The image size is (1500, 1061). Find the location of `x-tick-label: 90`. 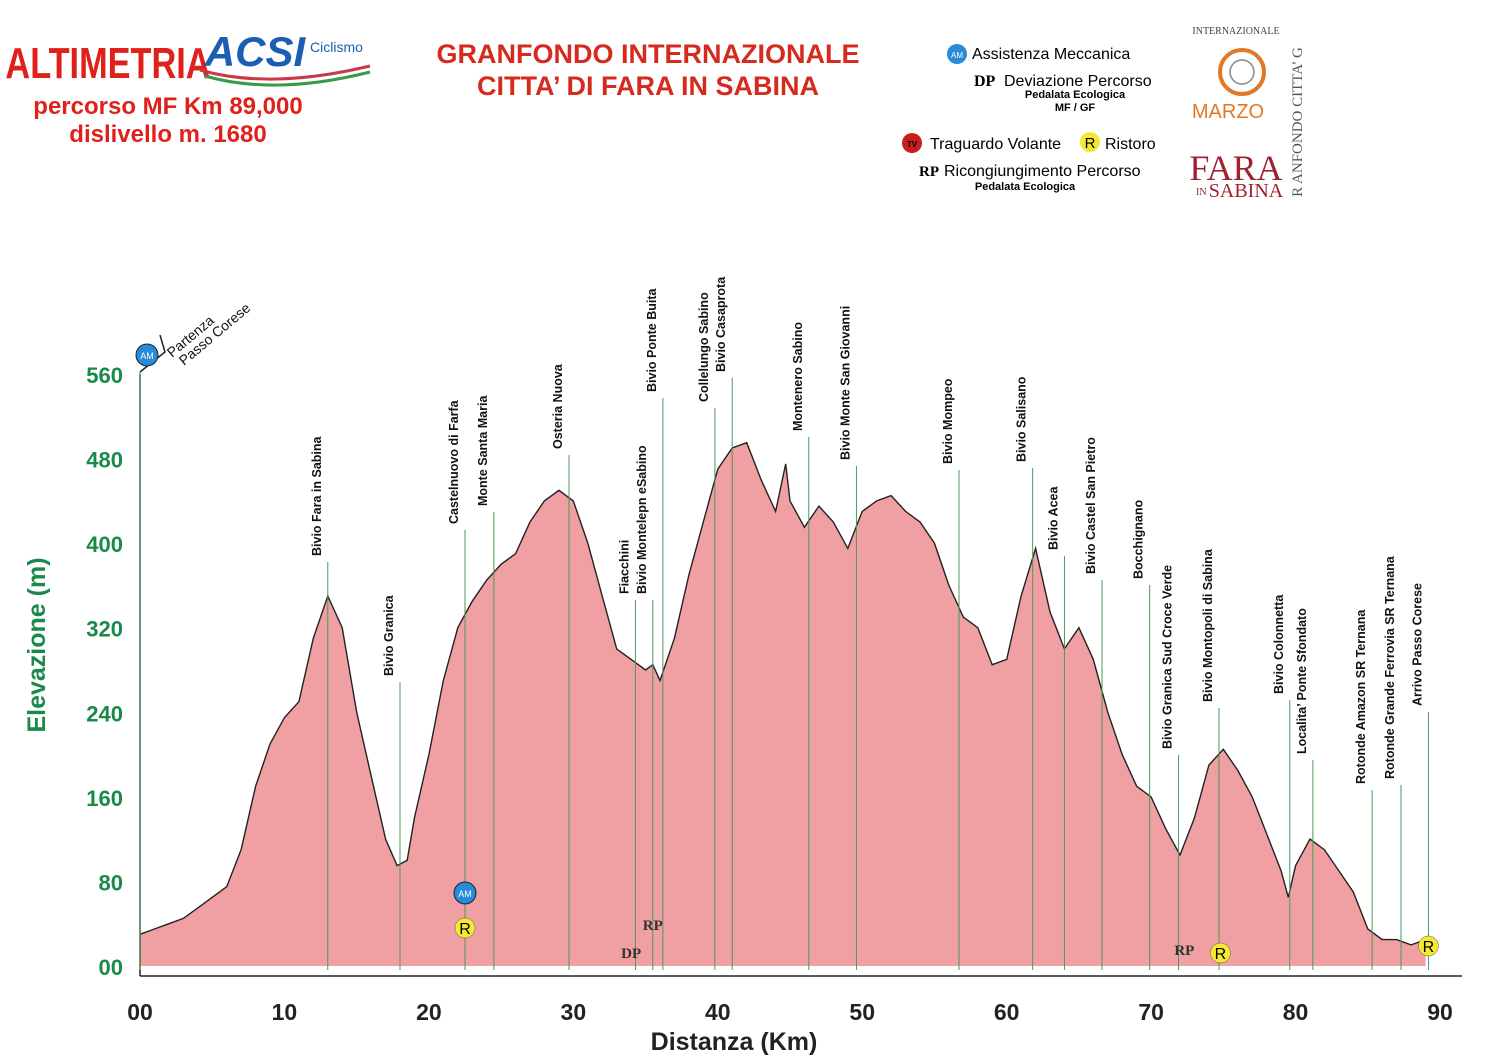

x-tick-label: 90 is located at coordinates (1440, 1012).